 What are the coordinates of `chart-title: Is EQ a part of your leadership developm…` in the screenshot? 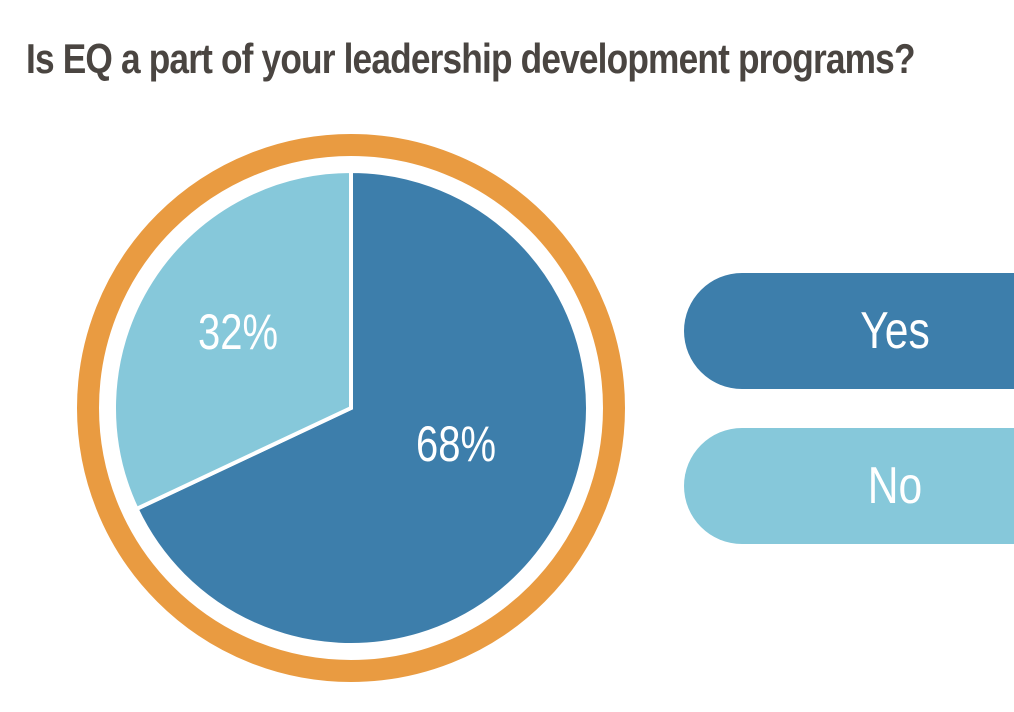 It's located at (471, 58).